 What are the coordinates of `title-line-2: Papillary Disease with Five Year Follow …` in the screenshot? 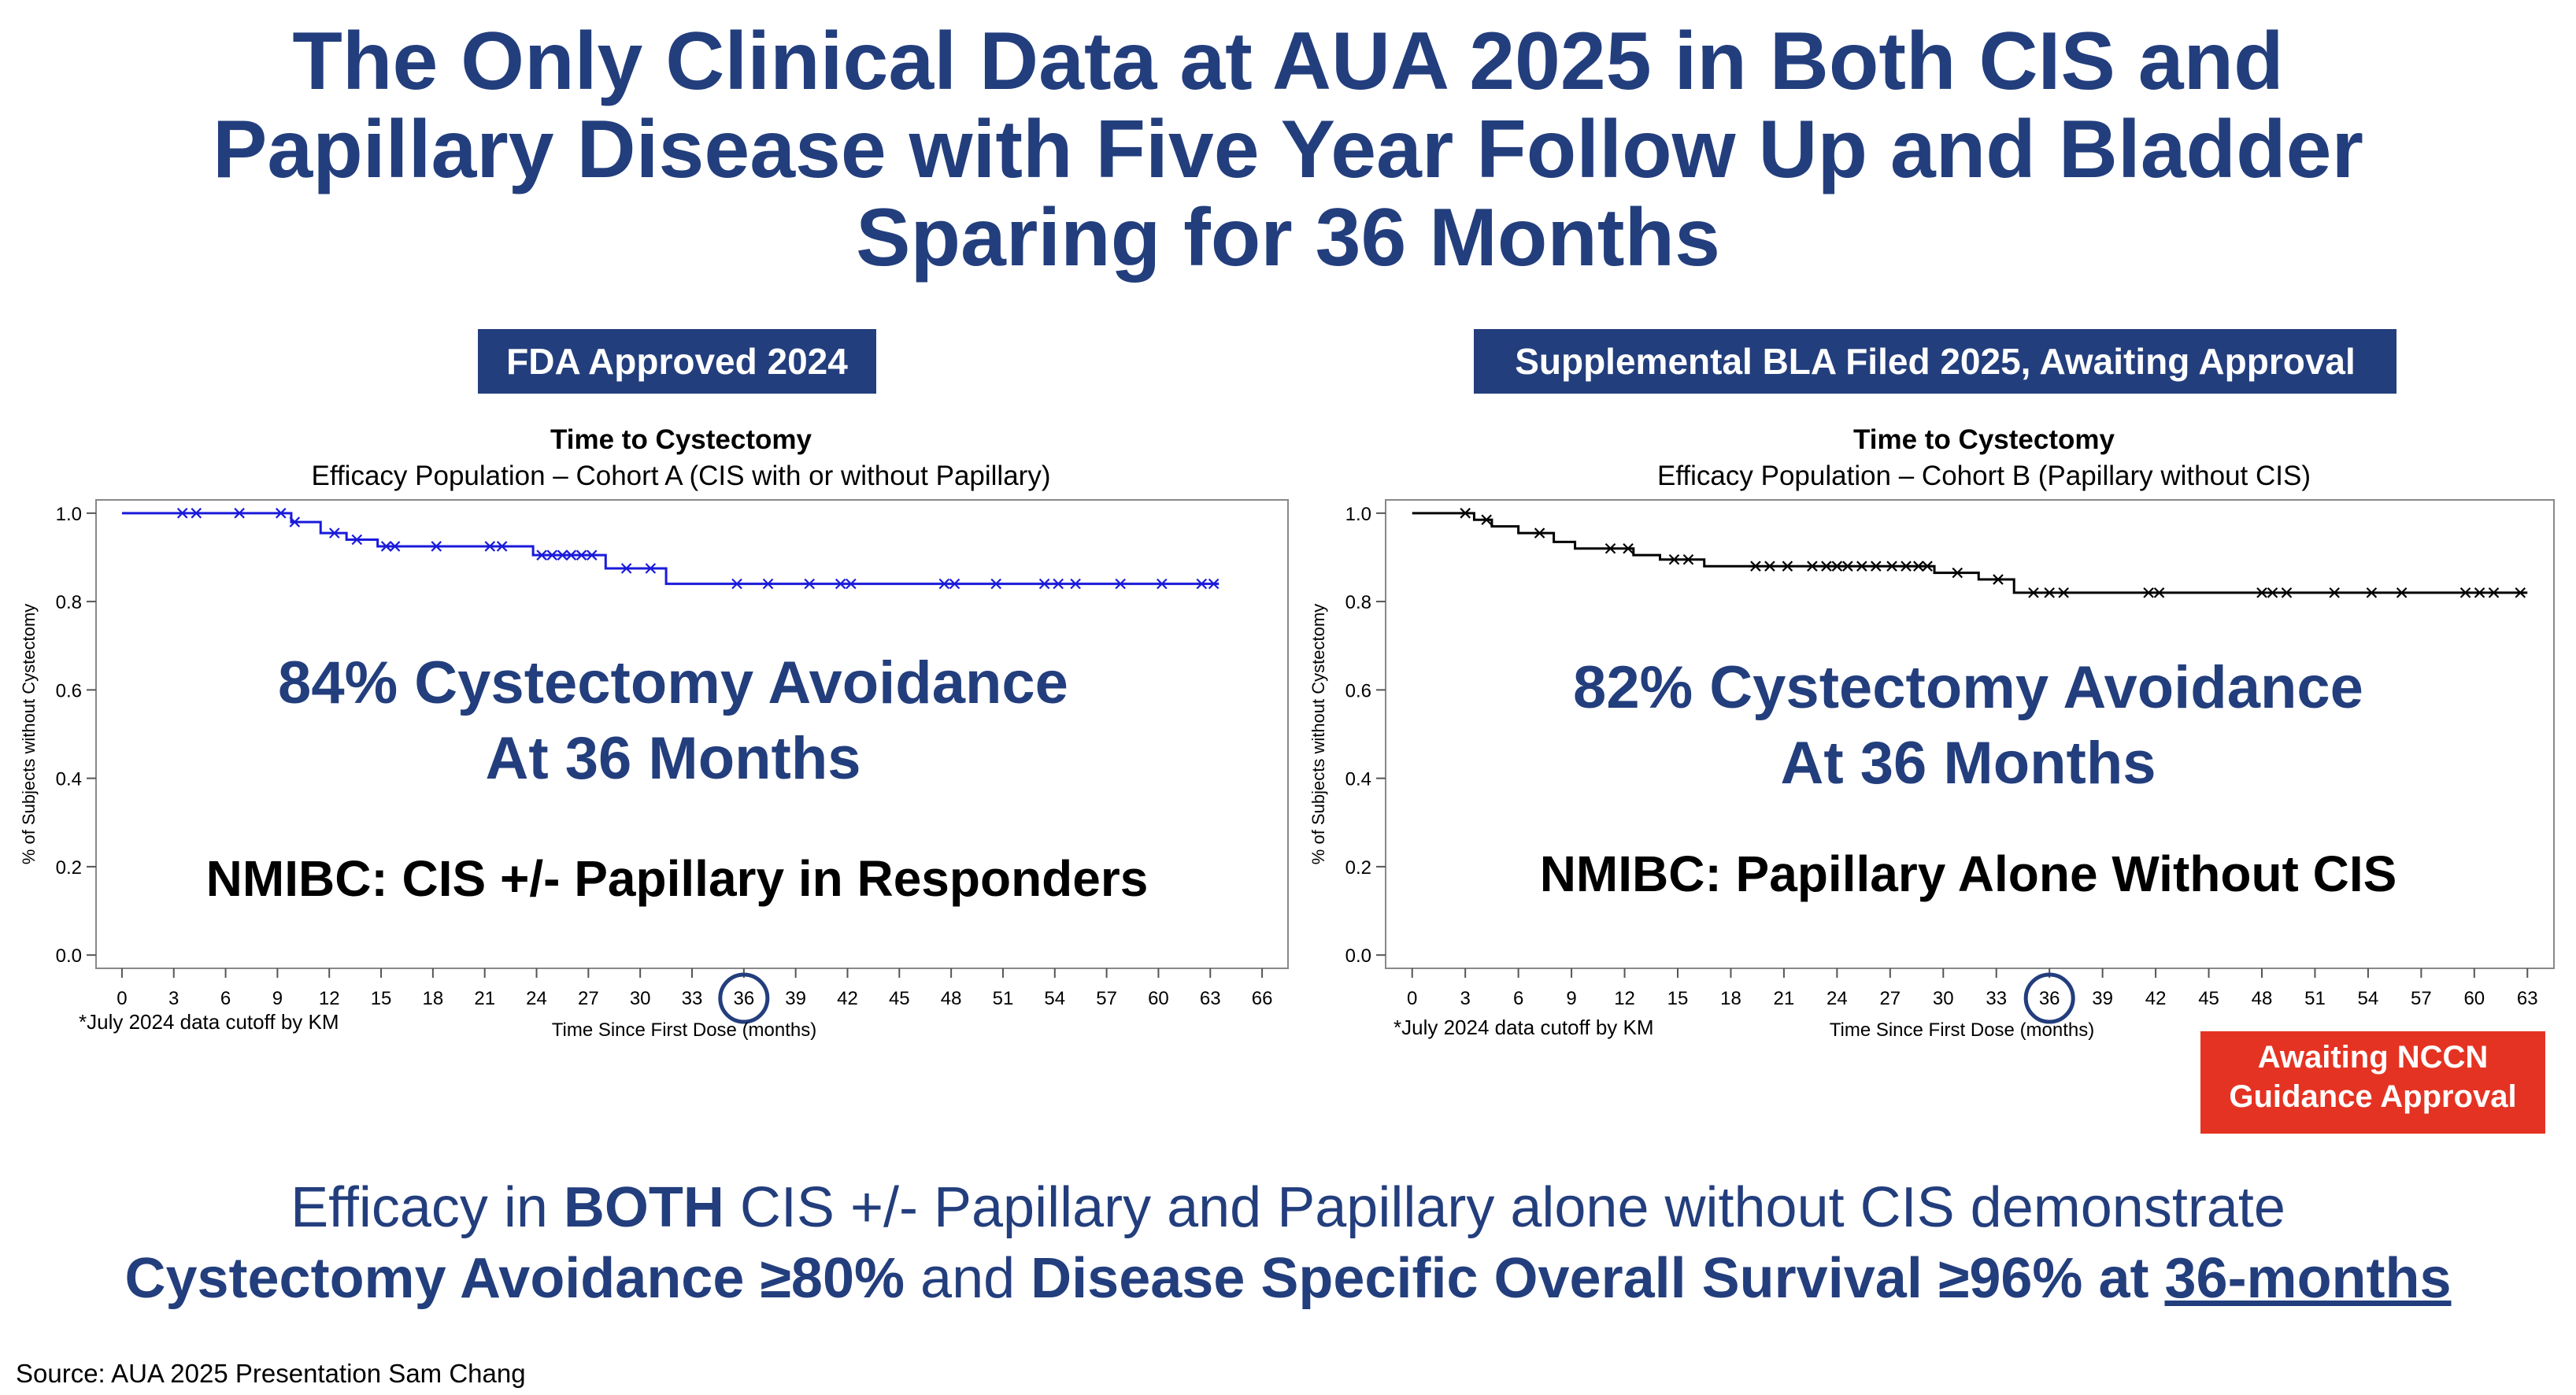 It's located at (1288, 150).